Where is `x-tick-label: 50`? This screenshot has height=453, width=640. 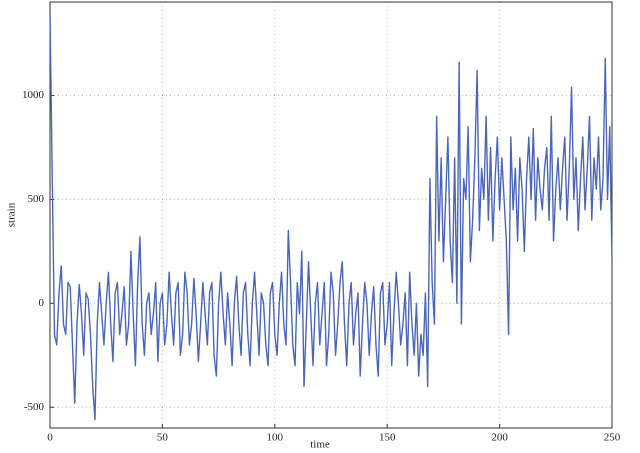
x-tick-label: 50 is located at coordinates (163, 438).